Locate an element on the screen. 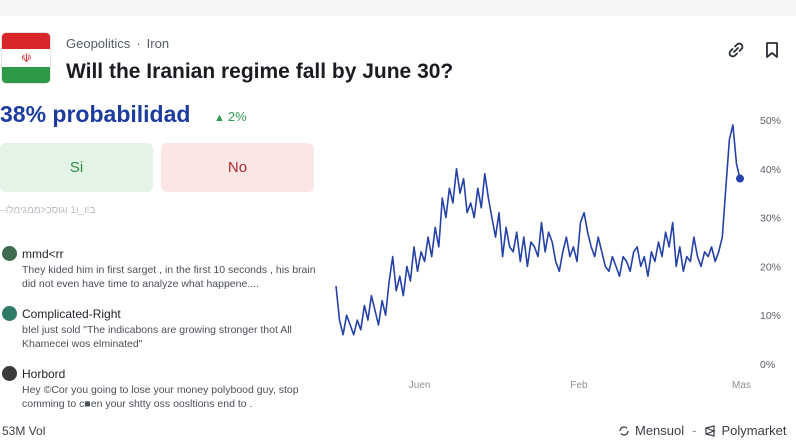 Image resolution: width=796 pixels, height=448 pixels. triangle-up-icon: ▲ is located at coordinates (219, 118).